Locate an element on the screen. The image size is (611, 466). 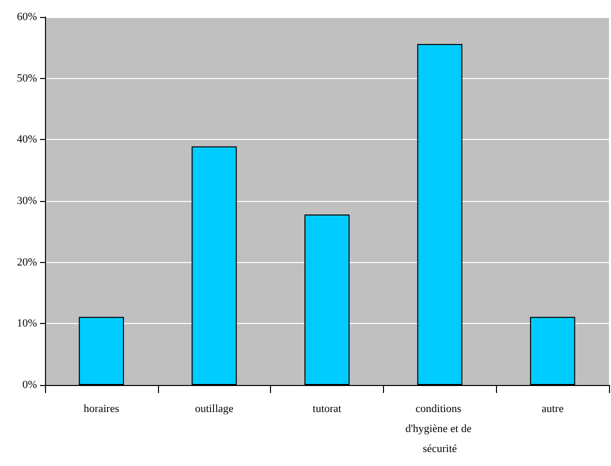
y-tick-label: 40% is located at coordinates (26, 140).